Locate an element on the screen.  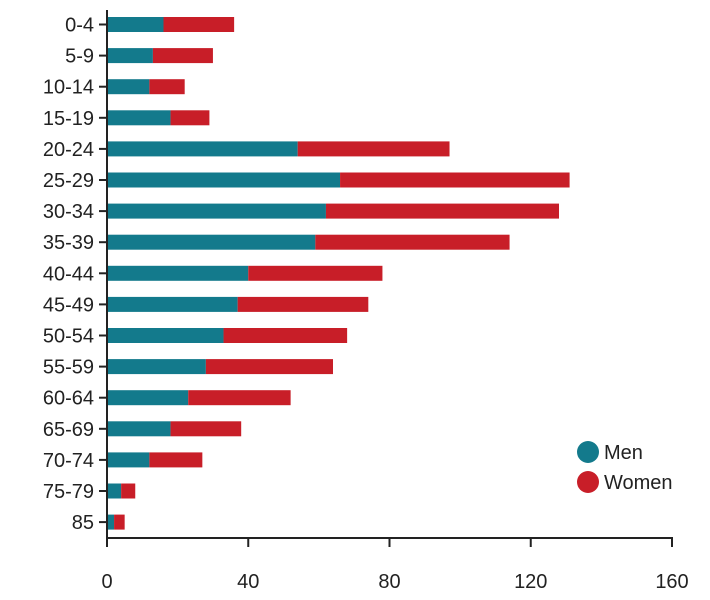
y-tick-label: 15-19 is located at coordinates (68, 119).